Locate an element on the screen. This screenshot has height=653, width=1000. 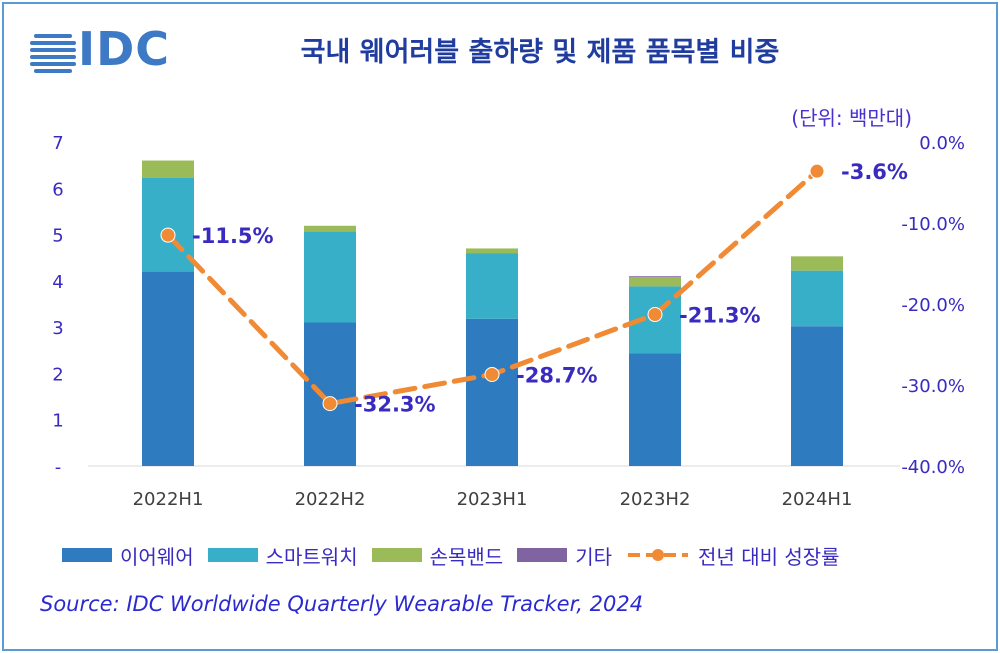
right-tick-label: 0.0% is located at coordinates (942, 143).